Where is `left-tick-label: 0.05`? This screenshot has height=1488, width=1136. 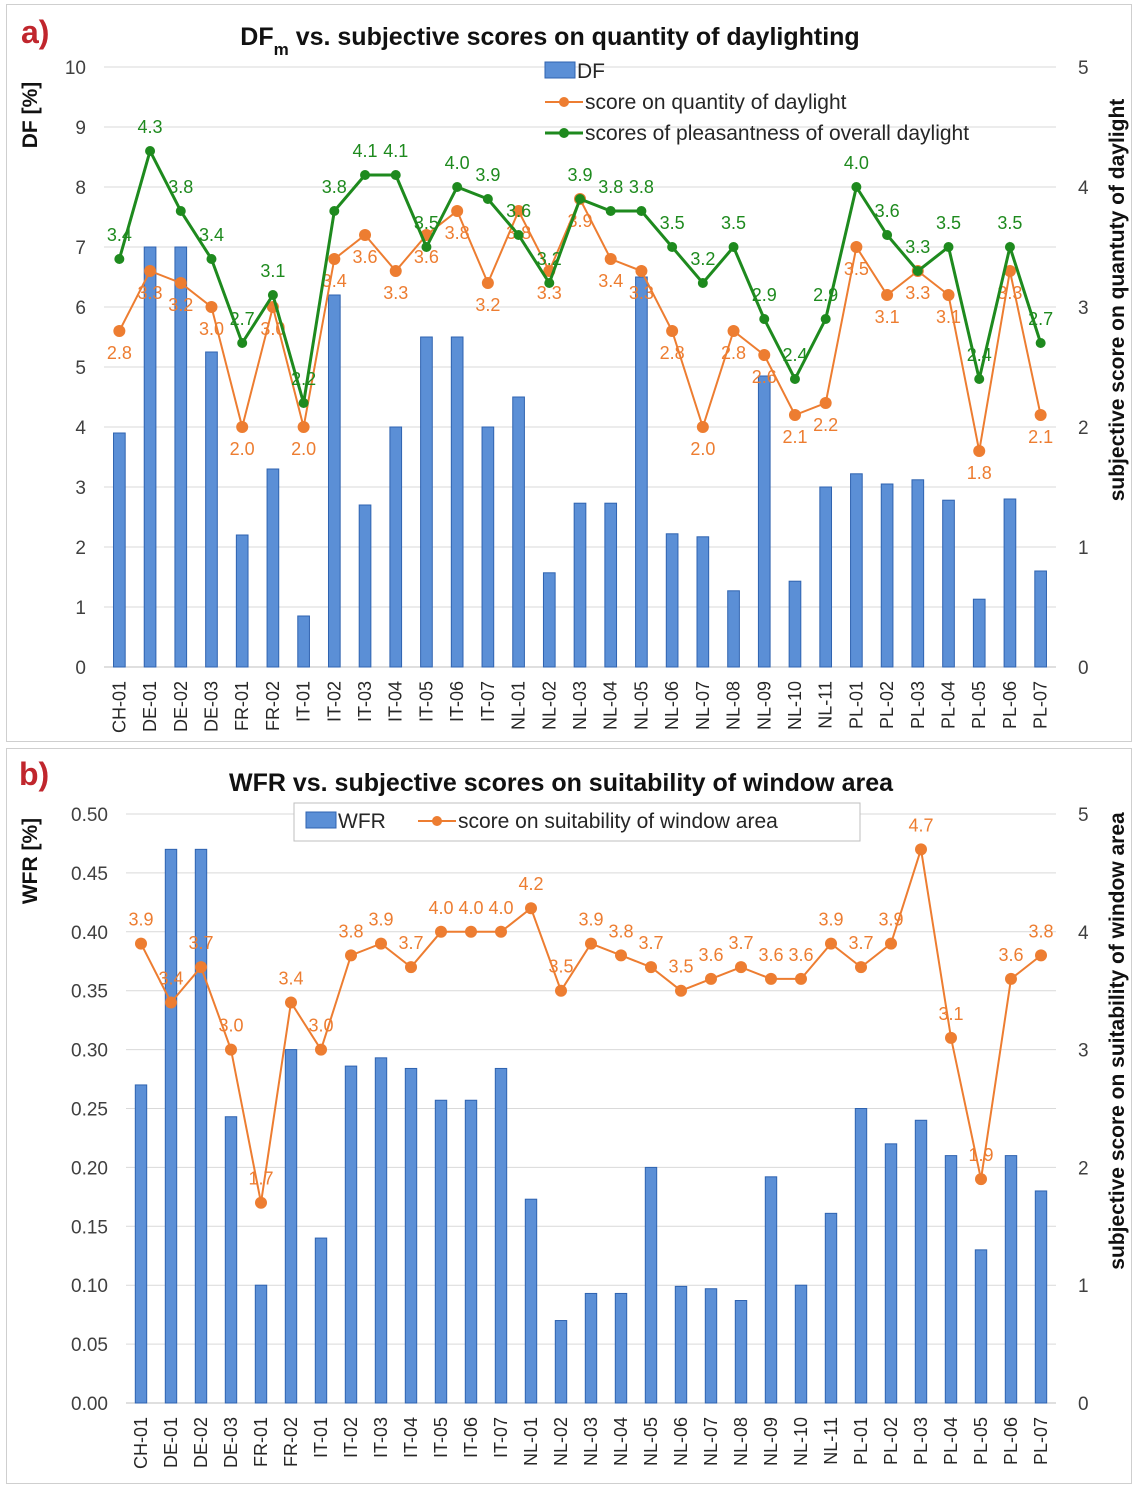 left-tick-label: 0.05 is located at coordinates (89, 1345).